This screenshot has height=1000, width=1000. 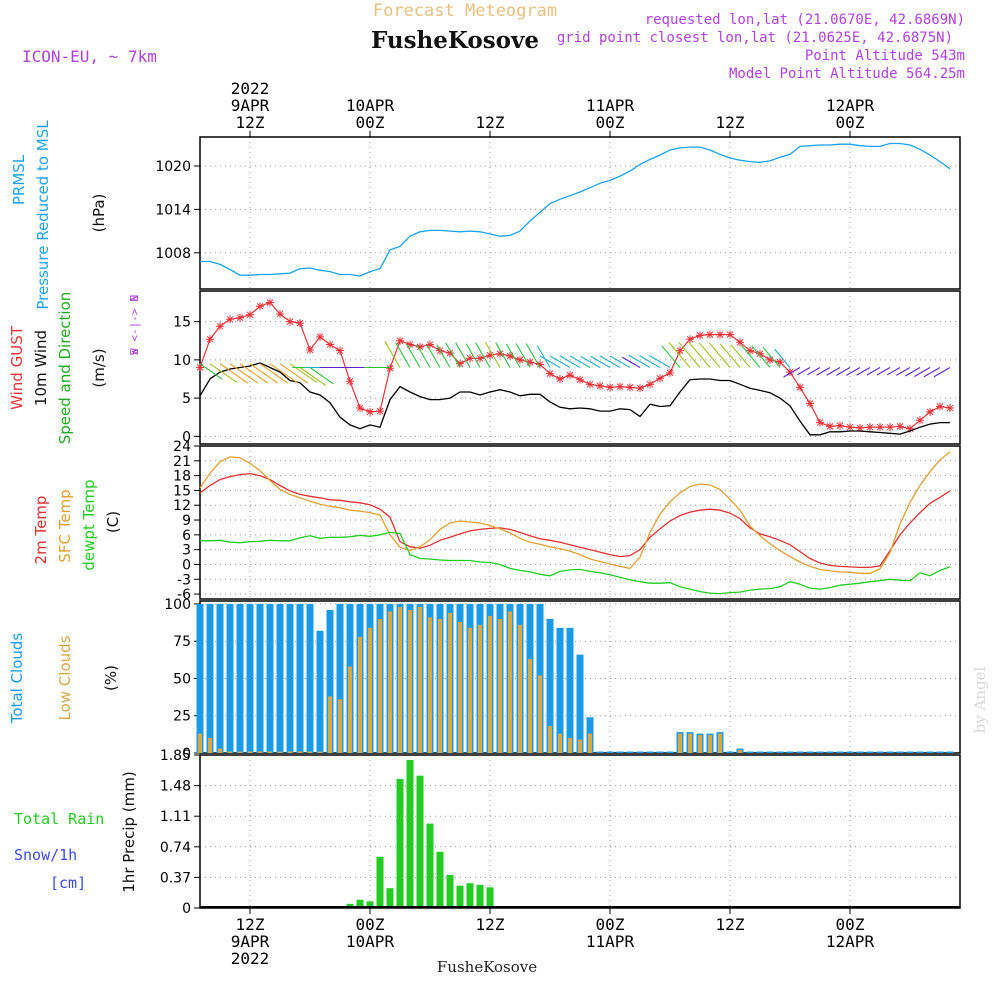 What do you see at coordinates (45, 855) in the screenshot?
I see `snow-label: Snow/1h` at bounding box center [45, 855].